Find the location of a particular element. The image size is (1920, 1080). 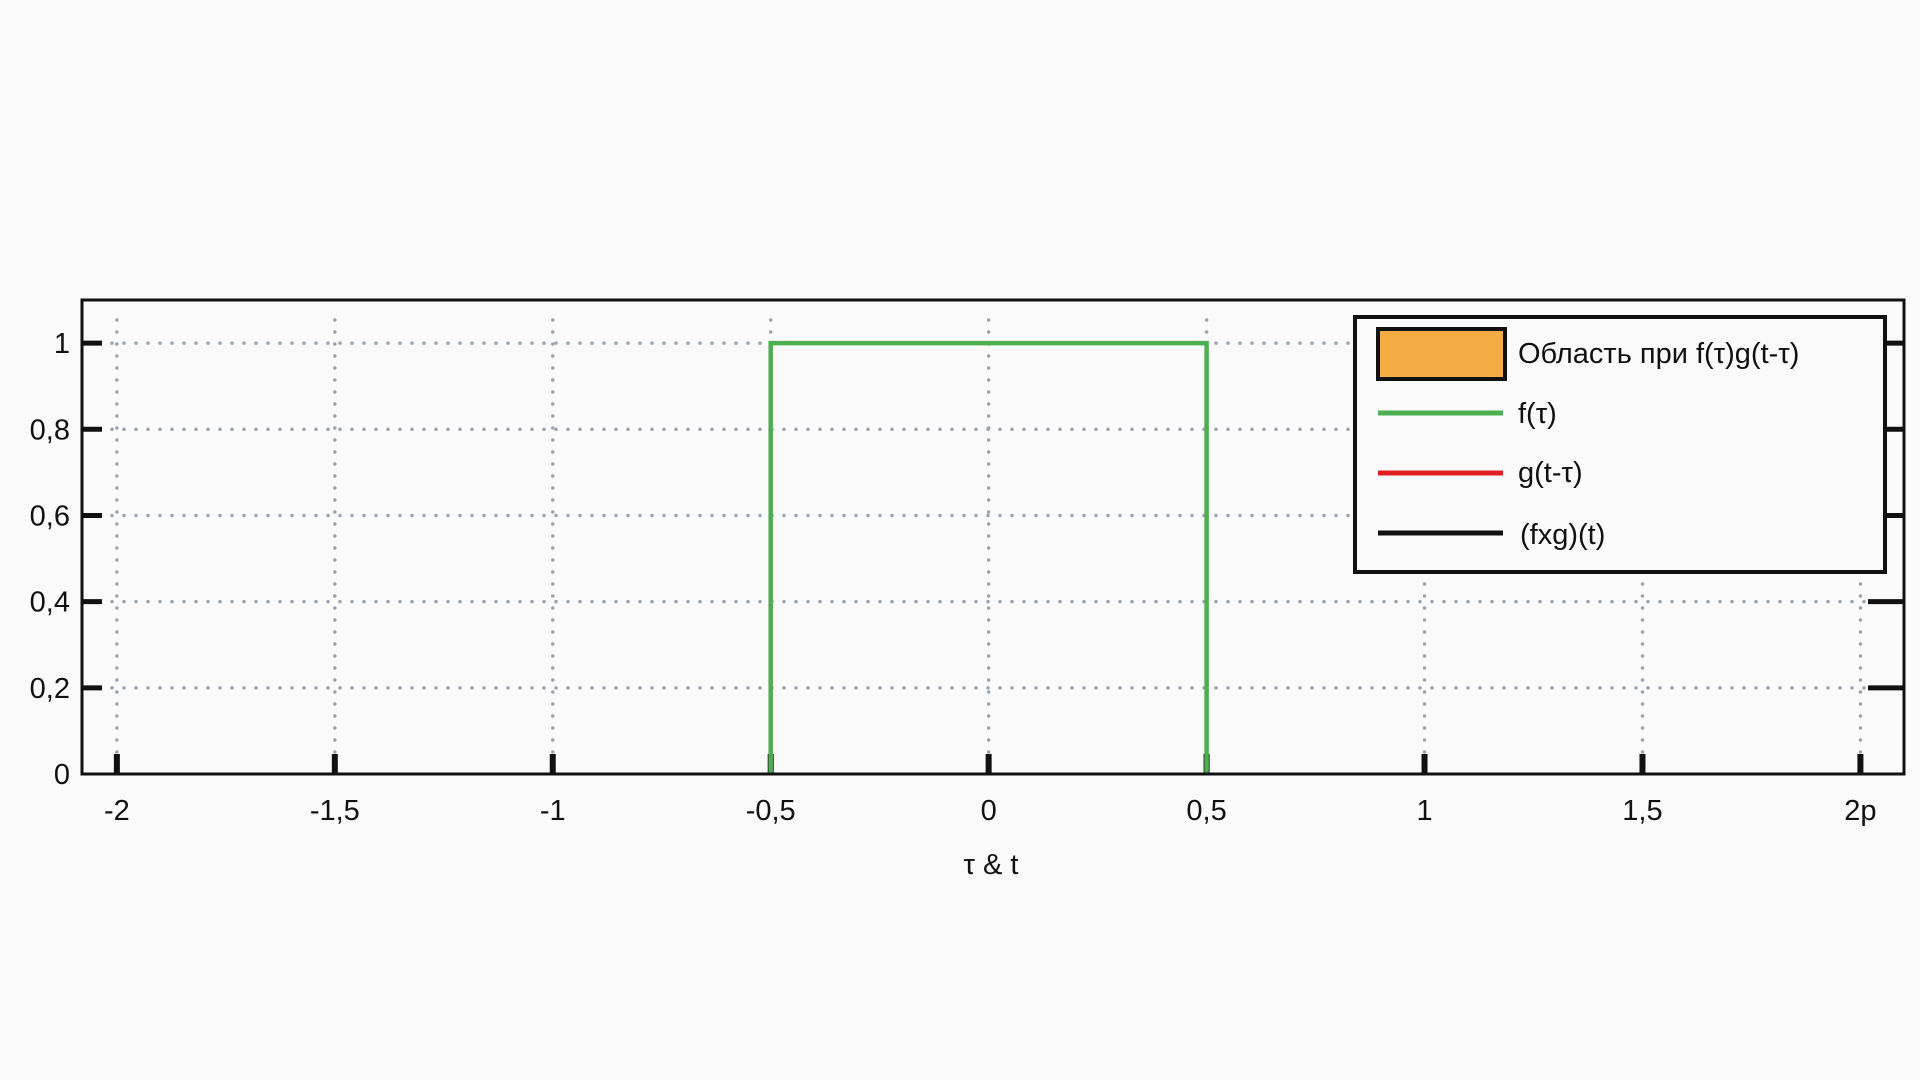

y-tick-label: 1 is located at coordinates (62, 344).